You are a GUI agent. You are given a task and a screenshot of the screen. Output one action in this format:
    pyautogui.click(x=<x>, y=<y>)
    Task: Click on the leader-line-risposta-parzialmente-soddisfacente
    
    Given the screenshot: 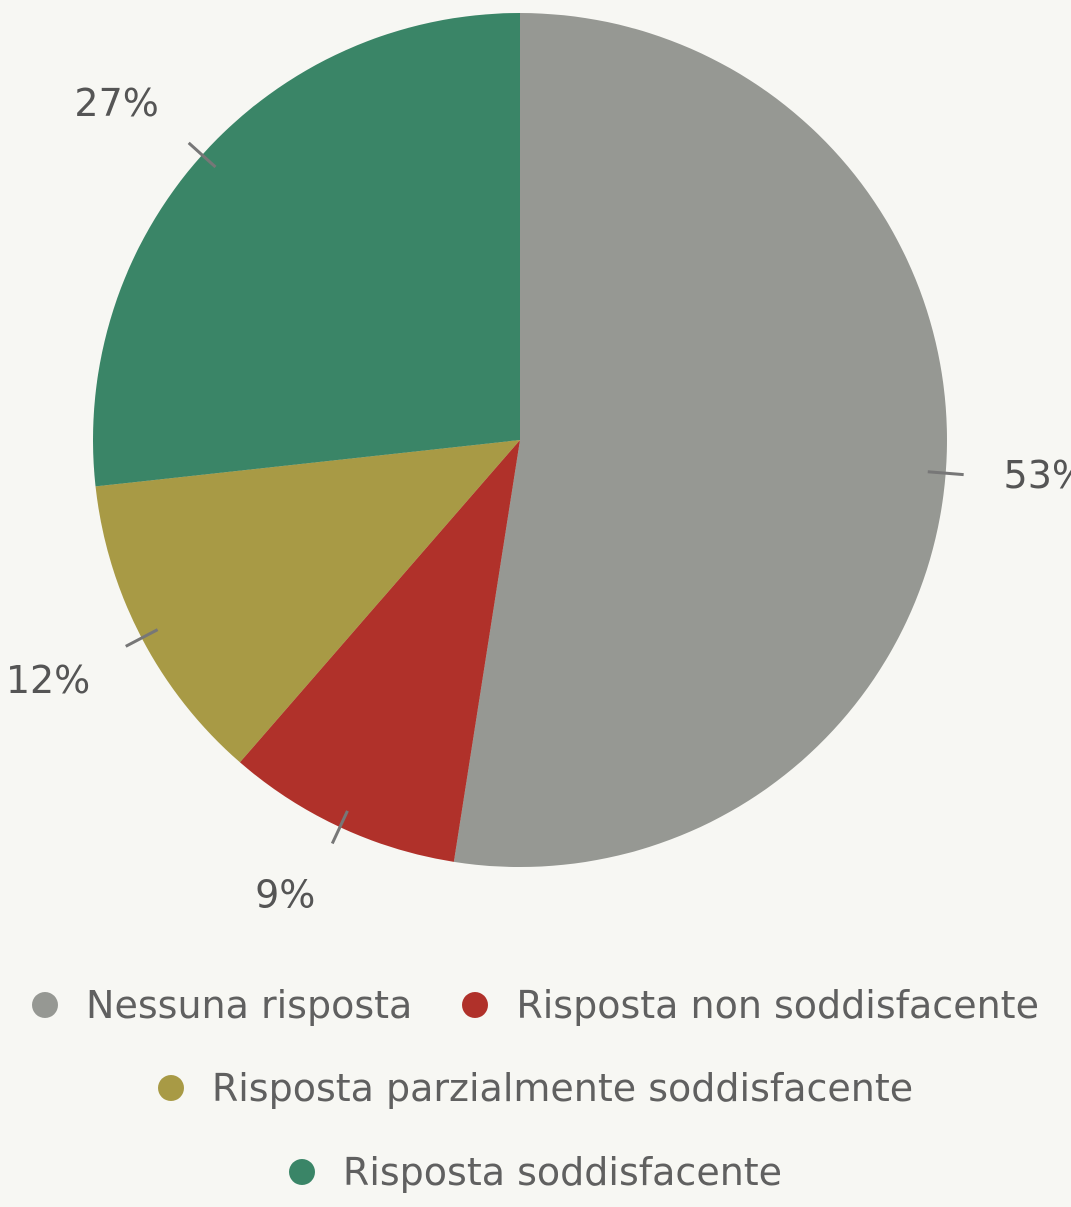 What is the action you would take?
    pyautogui.click(x=142, y=638)
    